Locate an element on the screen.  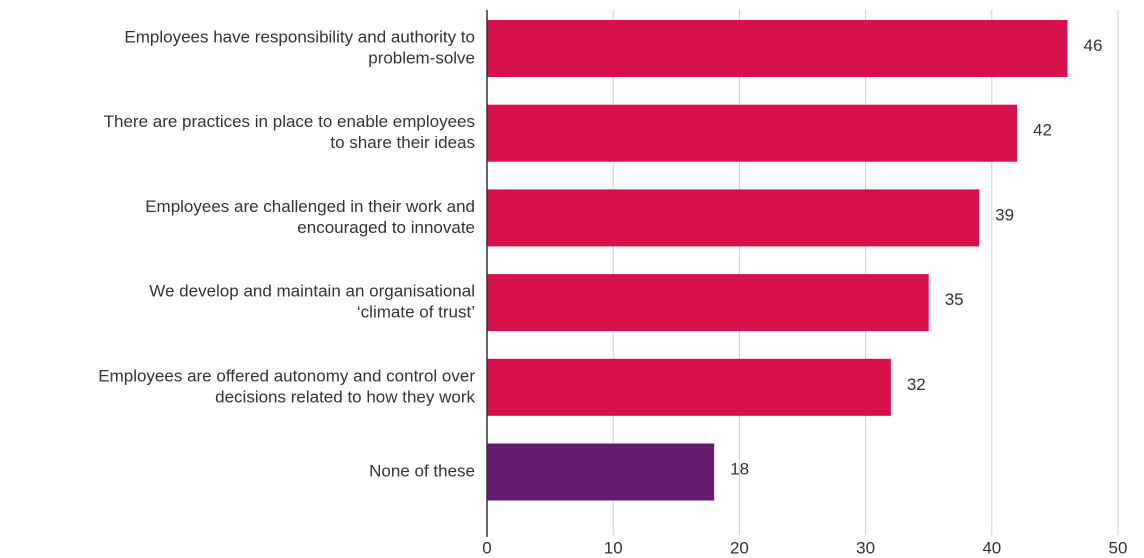
value-label: 32 is located at coordinates (916, 384).